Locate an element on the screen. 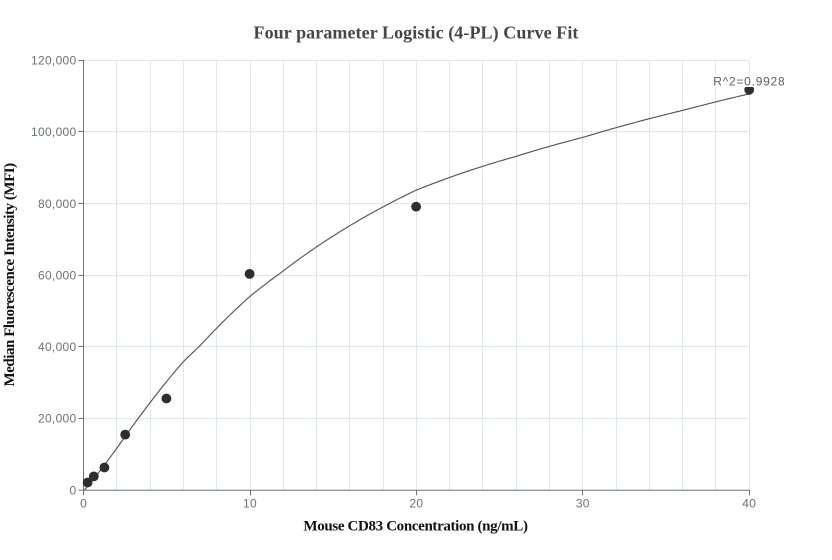  svg-text: 10 is located at coordinates (250, 503).